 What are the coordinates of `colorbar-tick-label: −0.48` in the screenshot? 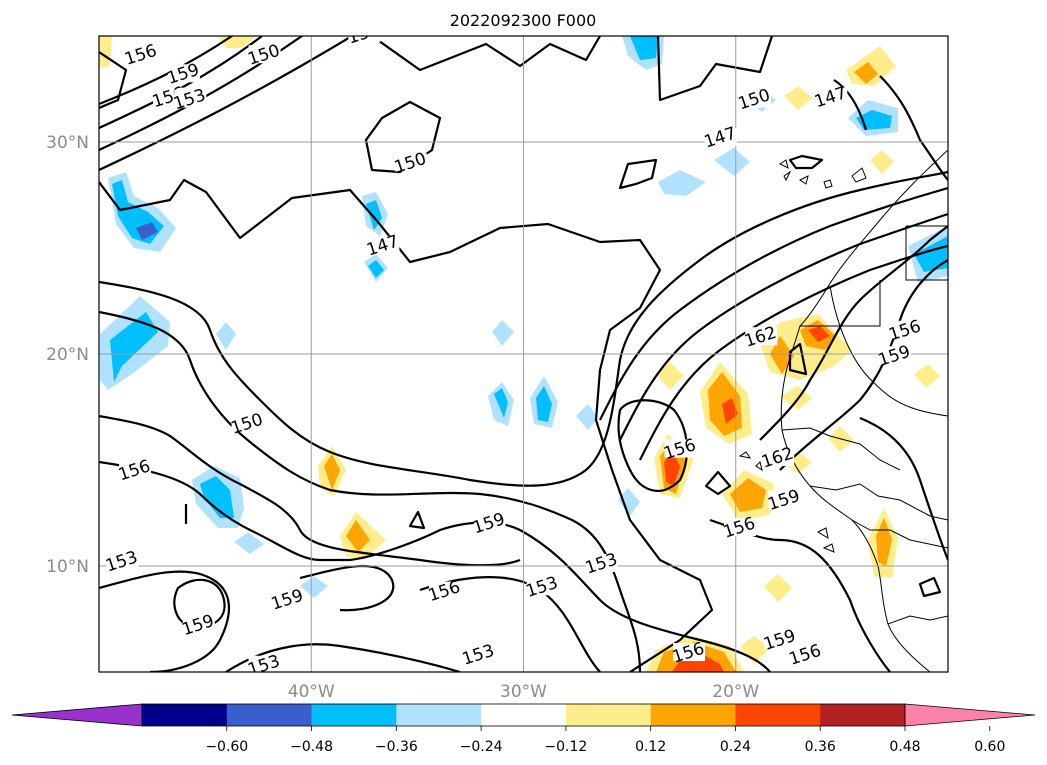 It's located at (311, 747).